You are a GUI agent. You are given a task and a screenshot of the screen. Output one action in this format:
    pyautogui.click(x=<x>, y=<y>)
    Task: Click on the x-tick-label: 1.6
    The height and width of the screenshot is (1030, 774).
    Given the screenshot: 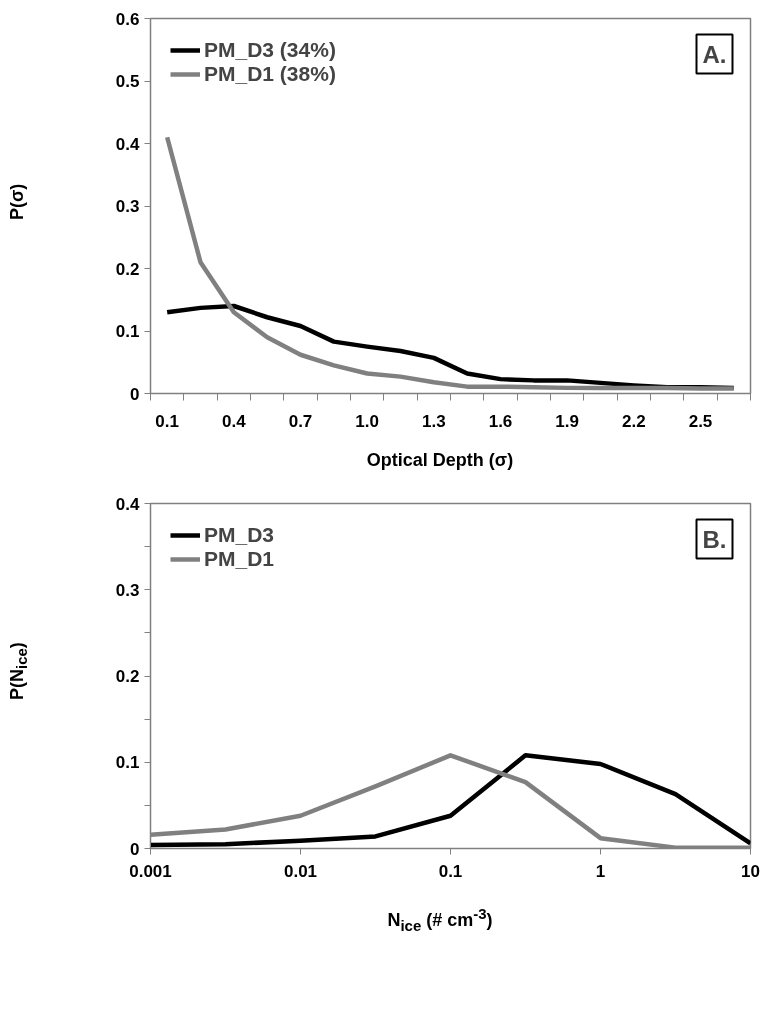 What is the action you would take?
    pyautogui.click(x=500, y=421)
    